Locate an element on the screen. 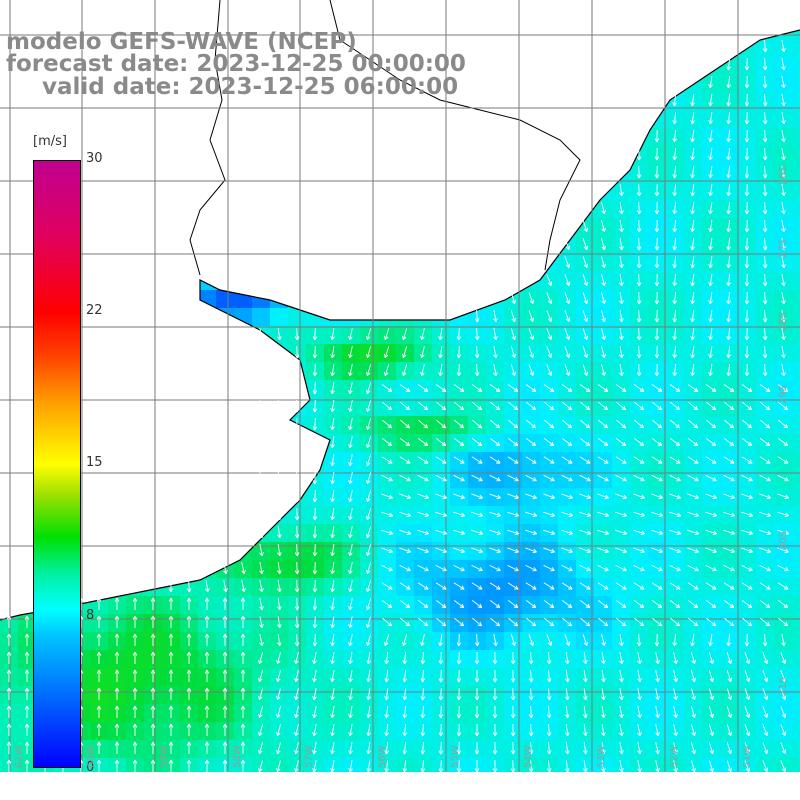  lat-label: 31S is located at coordinates (783, 686).